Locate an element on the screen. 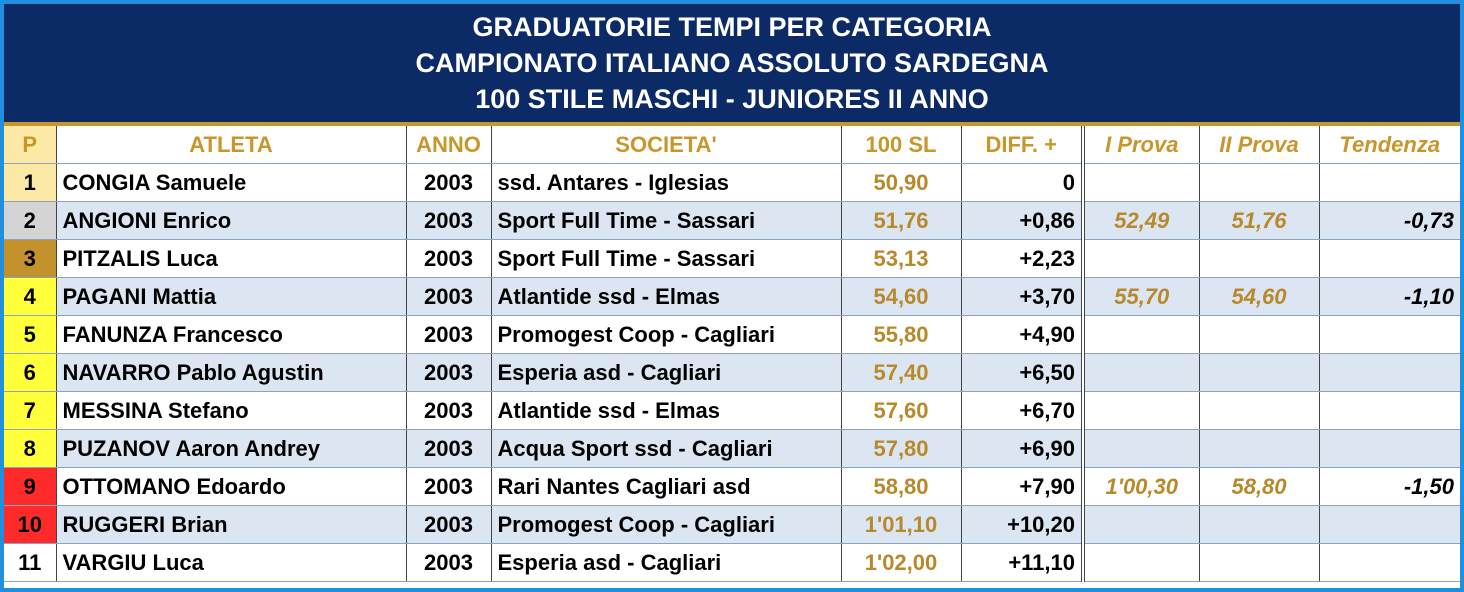 This screenshot has width=1464, height=592. rank-cell: 8 is located at coordinates (30, 448).